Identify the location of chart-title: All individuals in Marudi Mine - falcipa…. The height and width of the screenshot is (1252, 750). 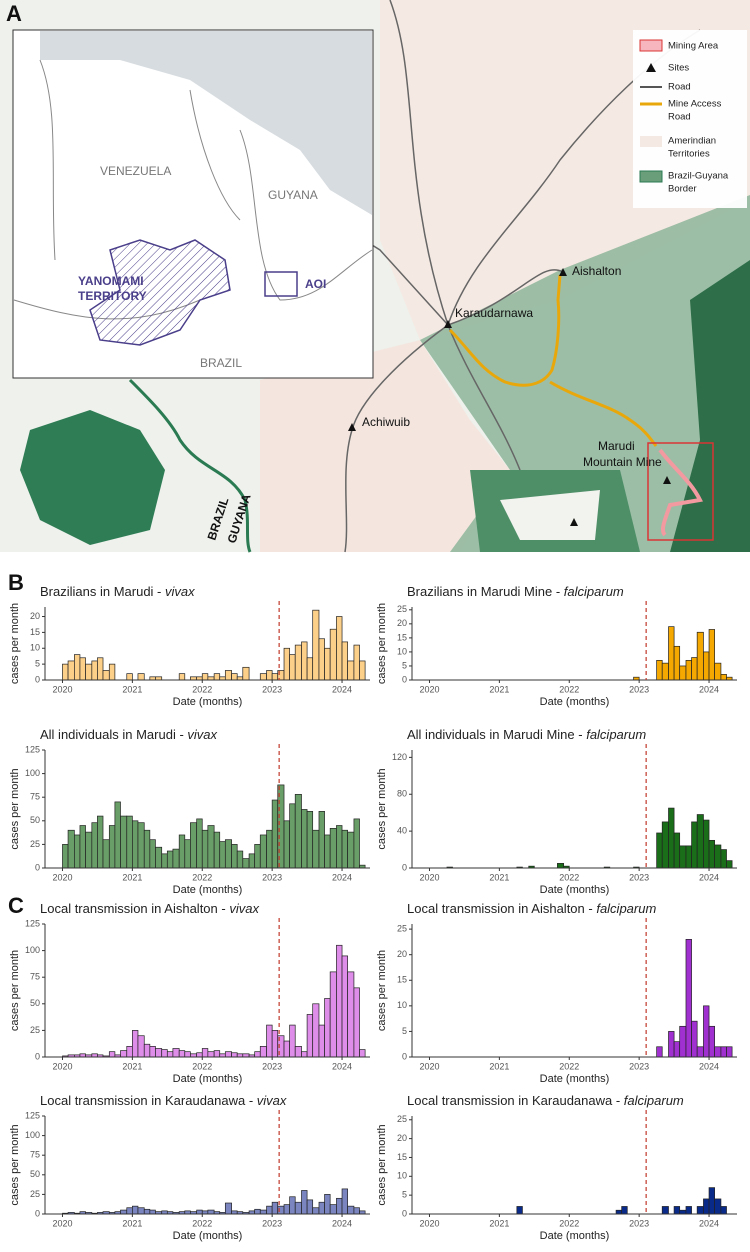
(526, 734).